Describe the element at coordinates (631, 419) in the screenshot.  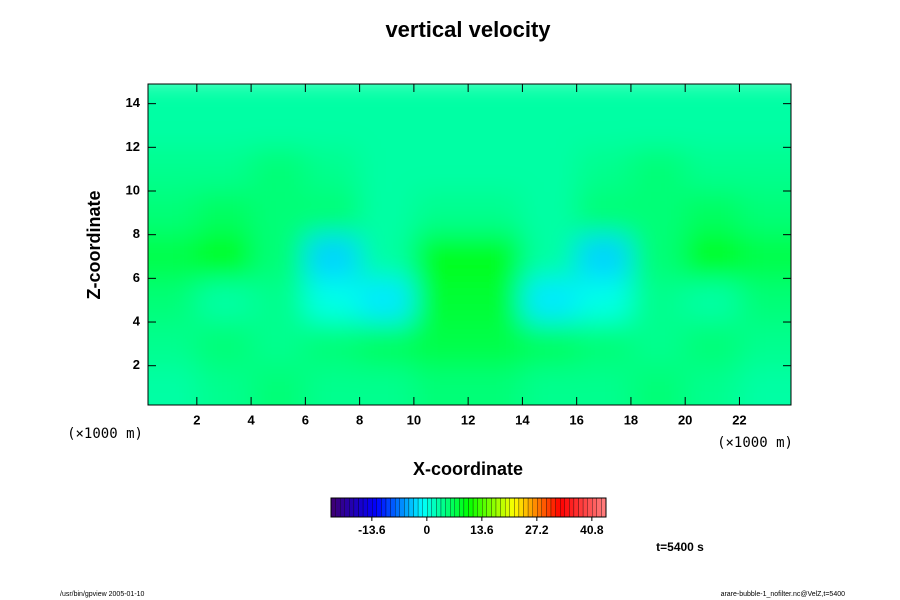
I see `x-tick-label: 18` at that location.